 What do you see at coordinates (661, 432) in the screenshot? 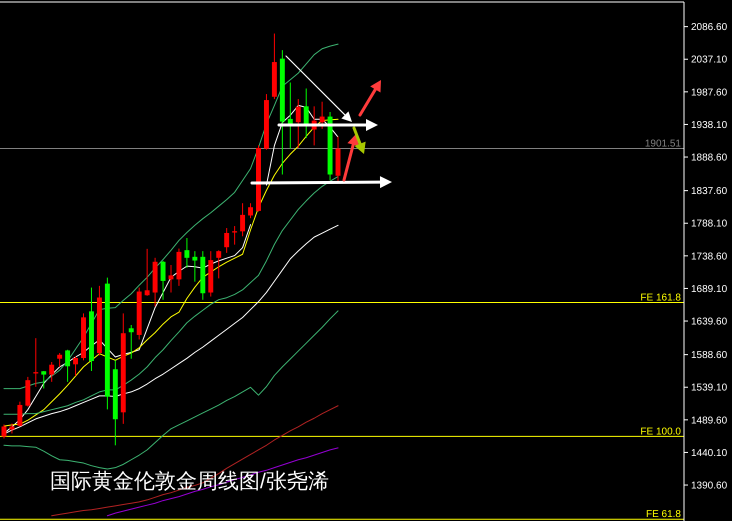
I see `ref-line-label: FE 100.0` at bounding box center [661, 432].